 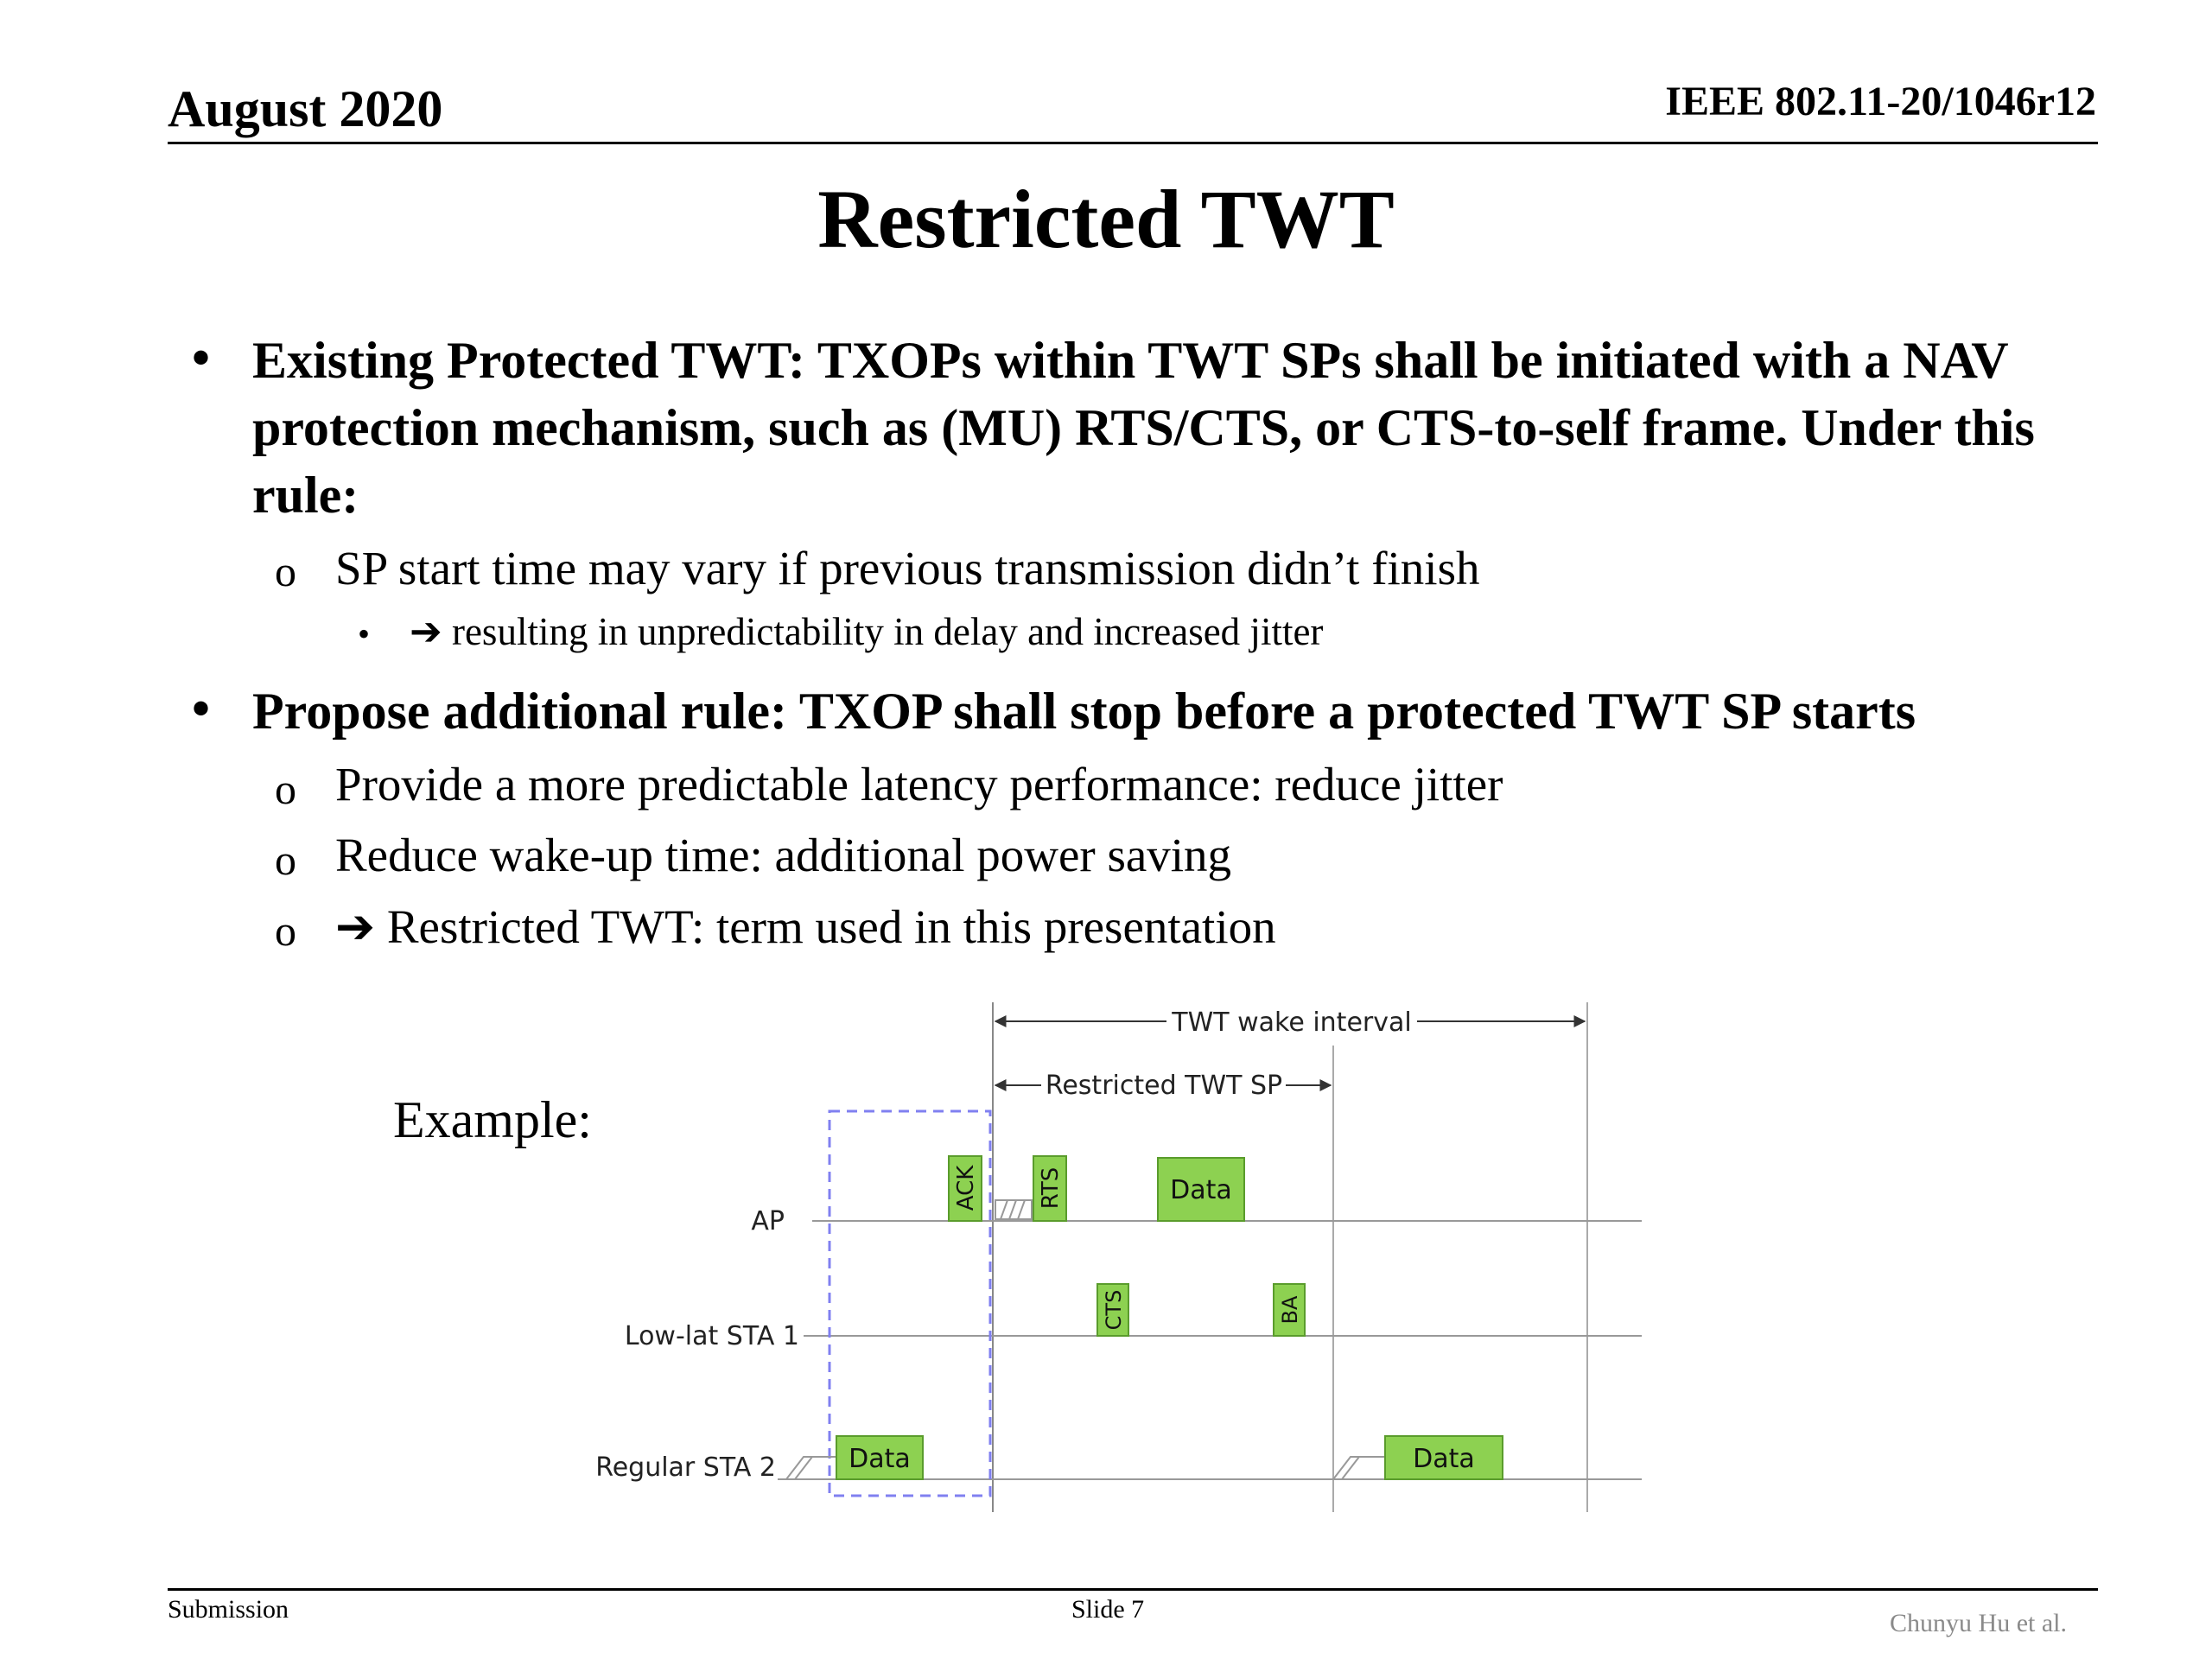 What do you see at coordinates (811, 1468) in the screenshot?
I see `backoff-hatch-sta2-a` at bounding box center [811, 1468].